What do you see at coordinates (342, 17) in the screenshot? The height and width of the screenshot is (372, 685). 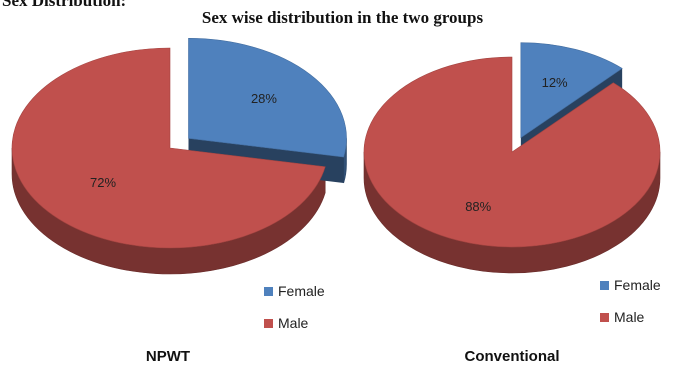 I see `chart-title: Sex wise distribution in the two groups` at bounding box center [342, 17].